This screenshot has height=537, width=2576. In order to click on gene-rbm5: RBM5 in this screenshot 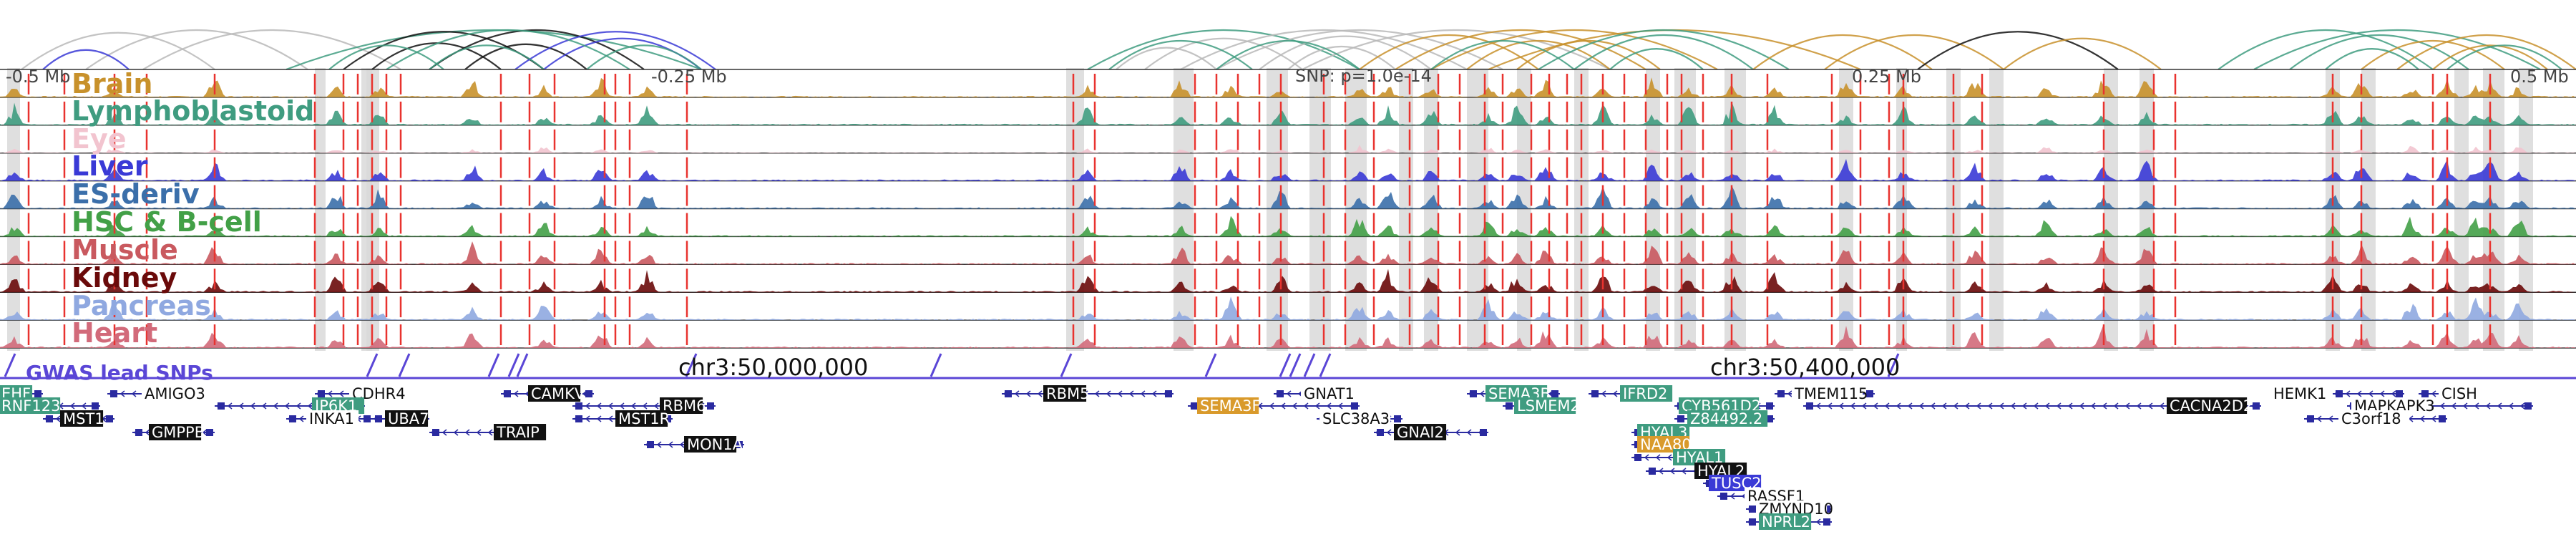, I will do `click(1088, 393)`.